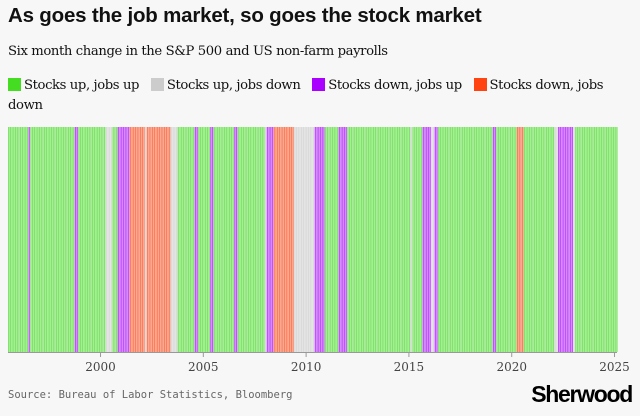  Describe the element at coordinates (387, 85) in the screenshot. I see `legend-item-down-up: Stocks down, jobs up` at that location.